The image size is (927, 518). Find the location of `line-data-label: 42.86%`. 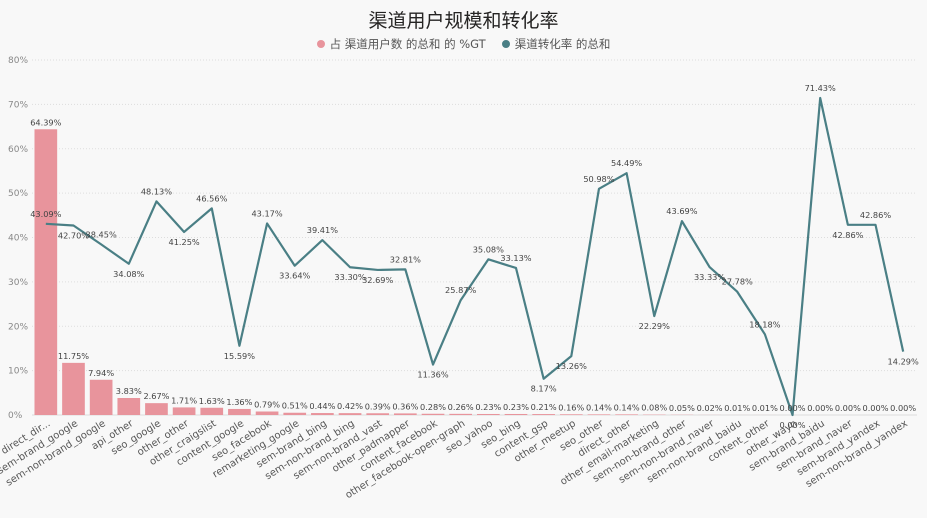

line-data-label: 42.86% is located at coordinates (875, 215).